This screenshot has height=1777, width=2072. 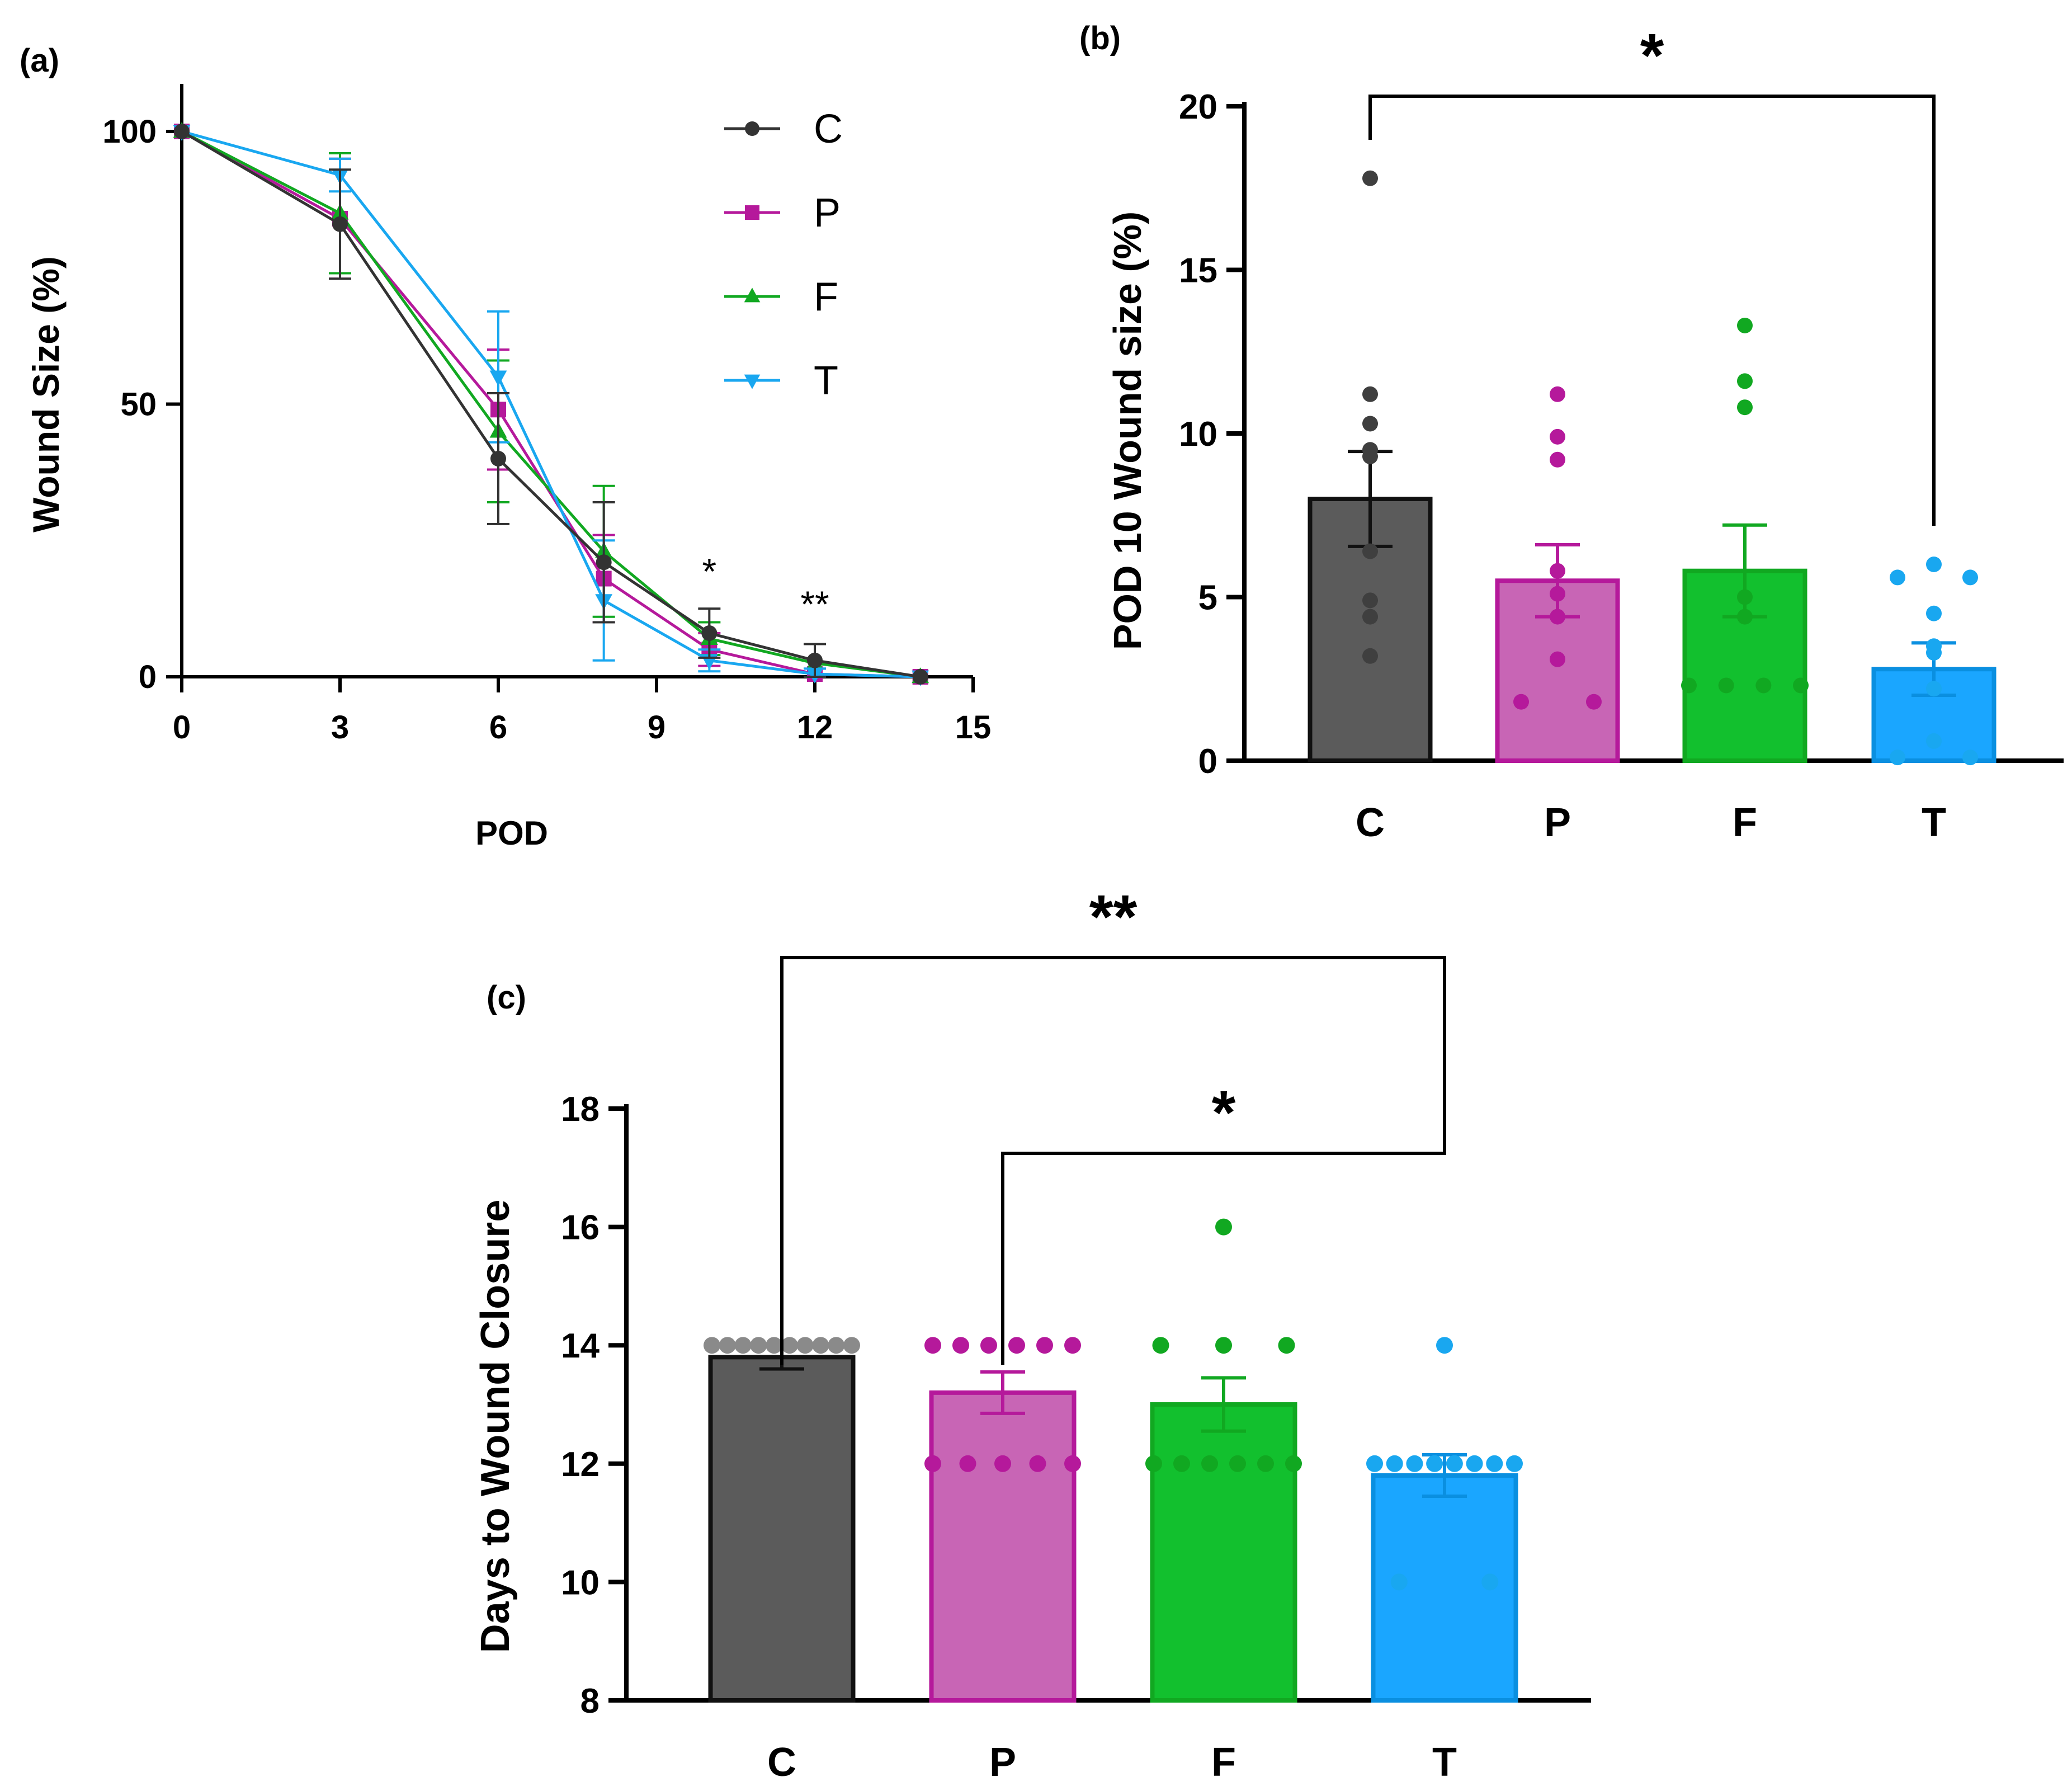 What do you see at coordinates (498, 378) in the screenshot?
I see `a-point-T` at bounding box center [498, 378].